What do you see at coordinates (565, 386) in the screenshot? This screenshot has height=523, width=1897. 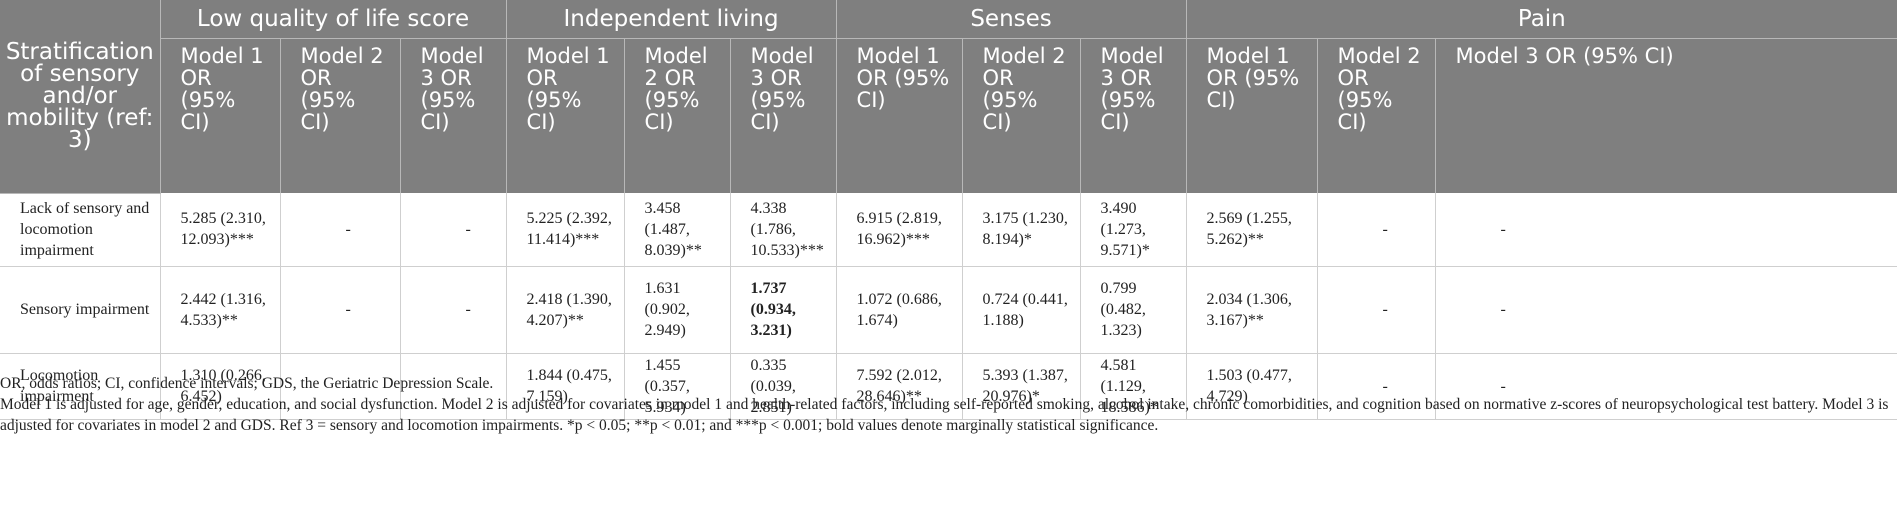 I see `table-cell: 1.844 (0.475, 7.159)` at bounding box center [565, 386].